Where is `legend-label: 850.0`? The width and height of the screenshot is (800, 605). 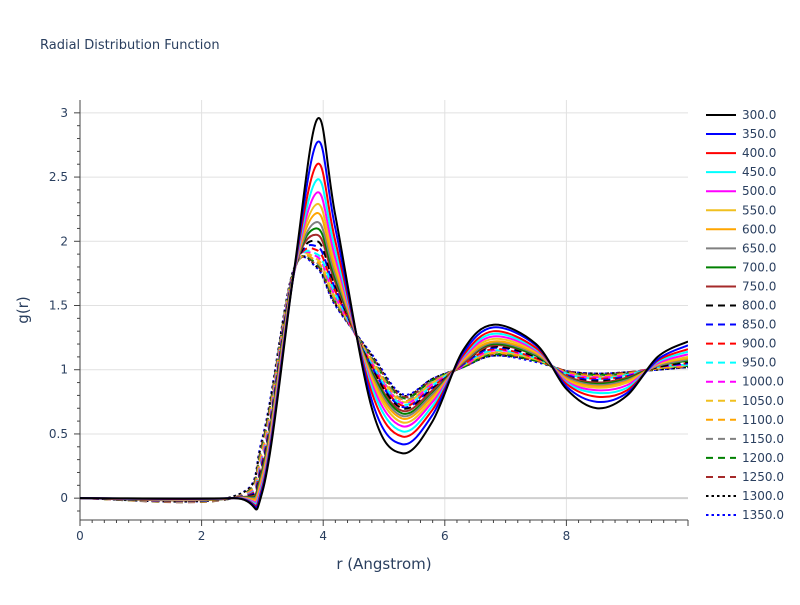
legend-label: 850.0 is located at coordinates (759, 325).